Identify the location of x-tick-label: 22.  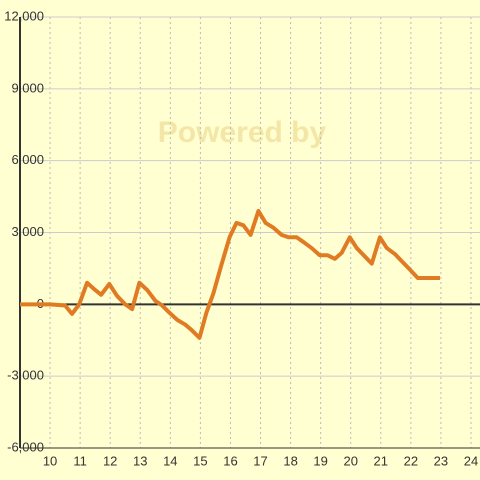
(411, 460).